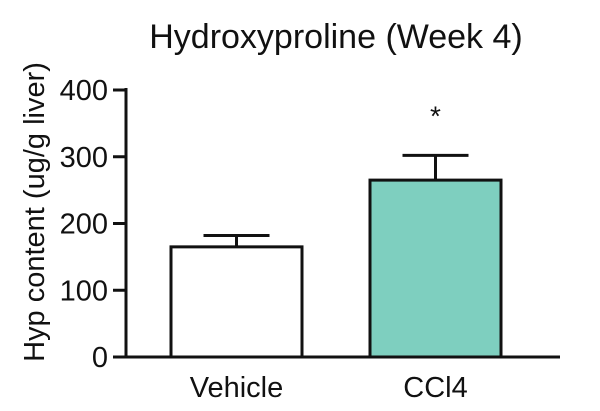 This screenshot has width=600, height=411. Describe the element at coordinates (336, 37) in the screenshot. I see `chart-title: Hydroxyproline (Week 4)` at that location.